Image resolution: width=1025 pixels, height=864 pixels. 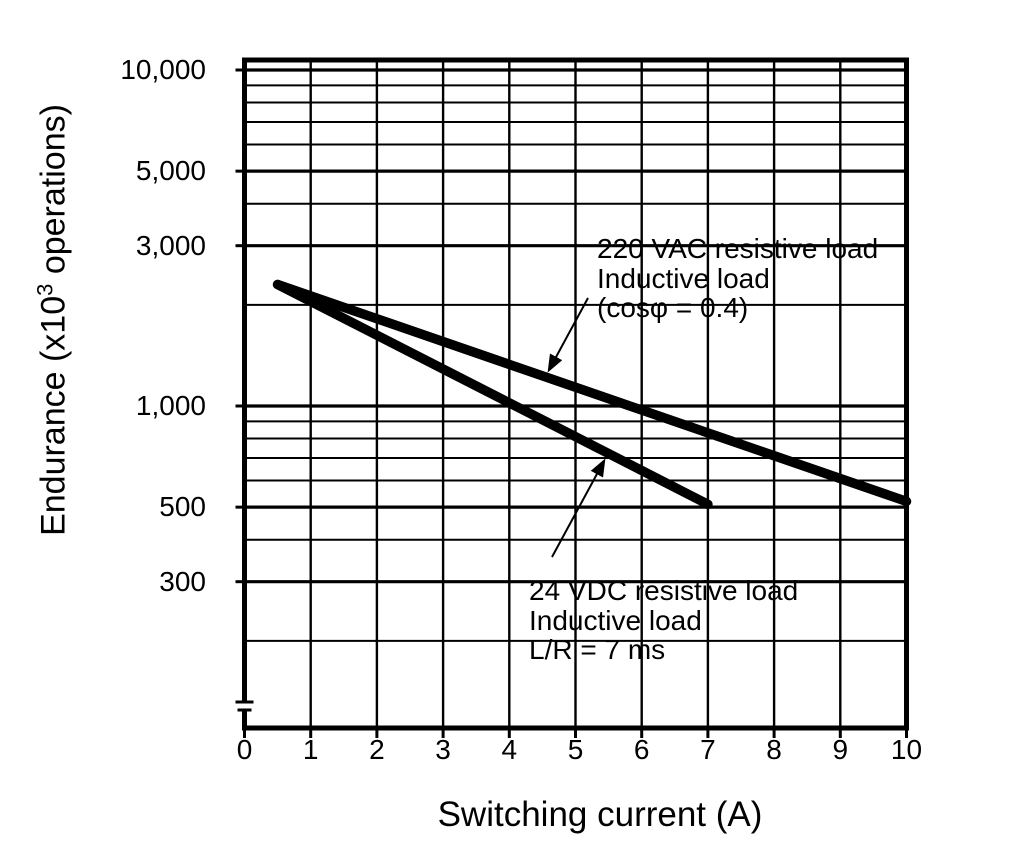 I want to click on y-tick-label: 500, so click(x=182, y=507).